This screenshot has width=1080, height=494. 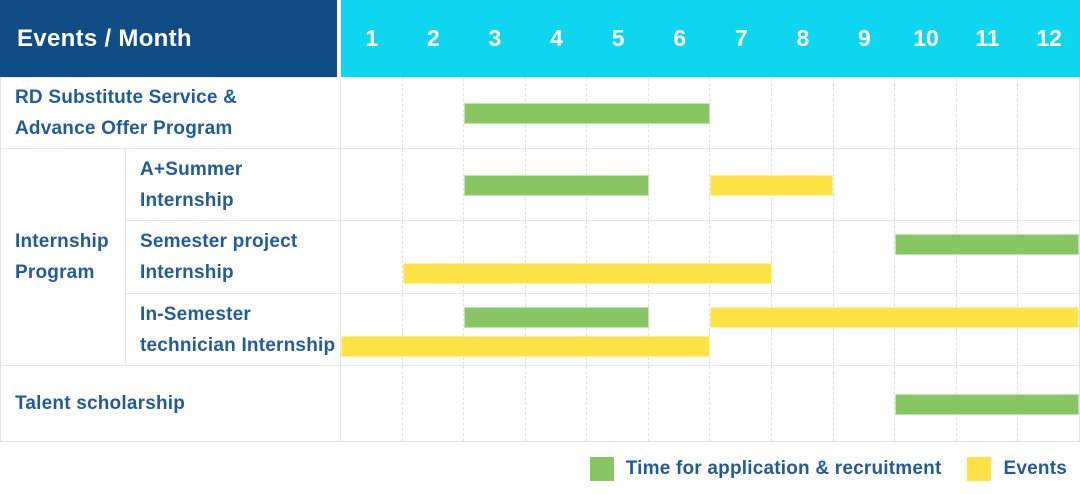 What do you see at coordinates (987, 38) in the screenshot?
I see `month-label: 11` at bounding box center [987, 38].